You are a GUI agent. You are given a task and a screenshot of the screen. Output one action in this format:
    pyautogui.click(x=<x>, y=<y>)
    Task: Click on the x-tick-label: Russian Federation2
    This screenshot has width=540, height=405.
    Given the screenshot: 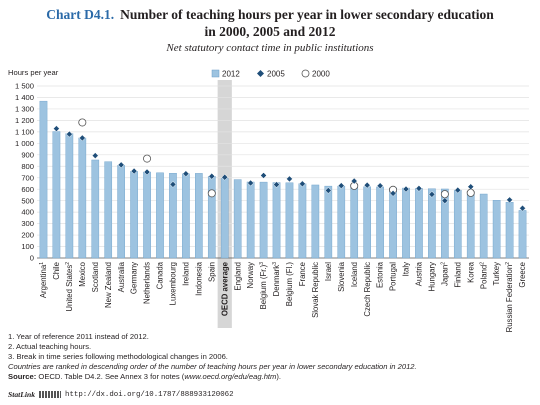 What is the action you would take?
    pyautogui.click(x=509, y=297)
    